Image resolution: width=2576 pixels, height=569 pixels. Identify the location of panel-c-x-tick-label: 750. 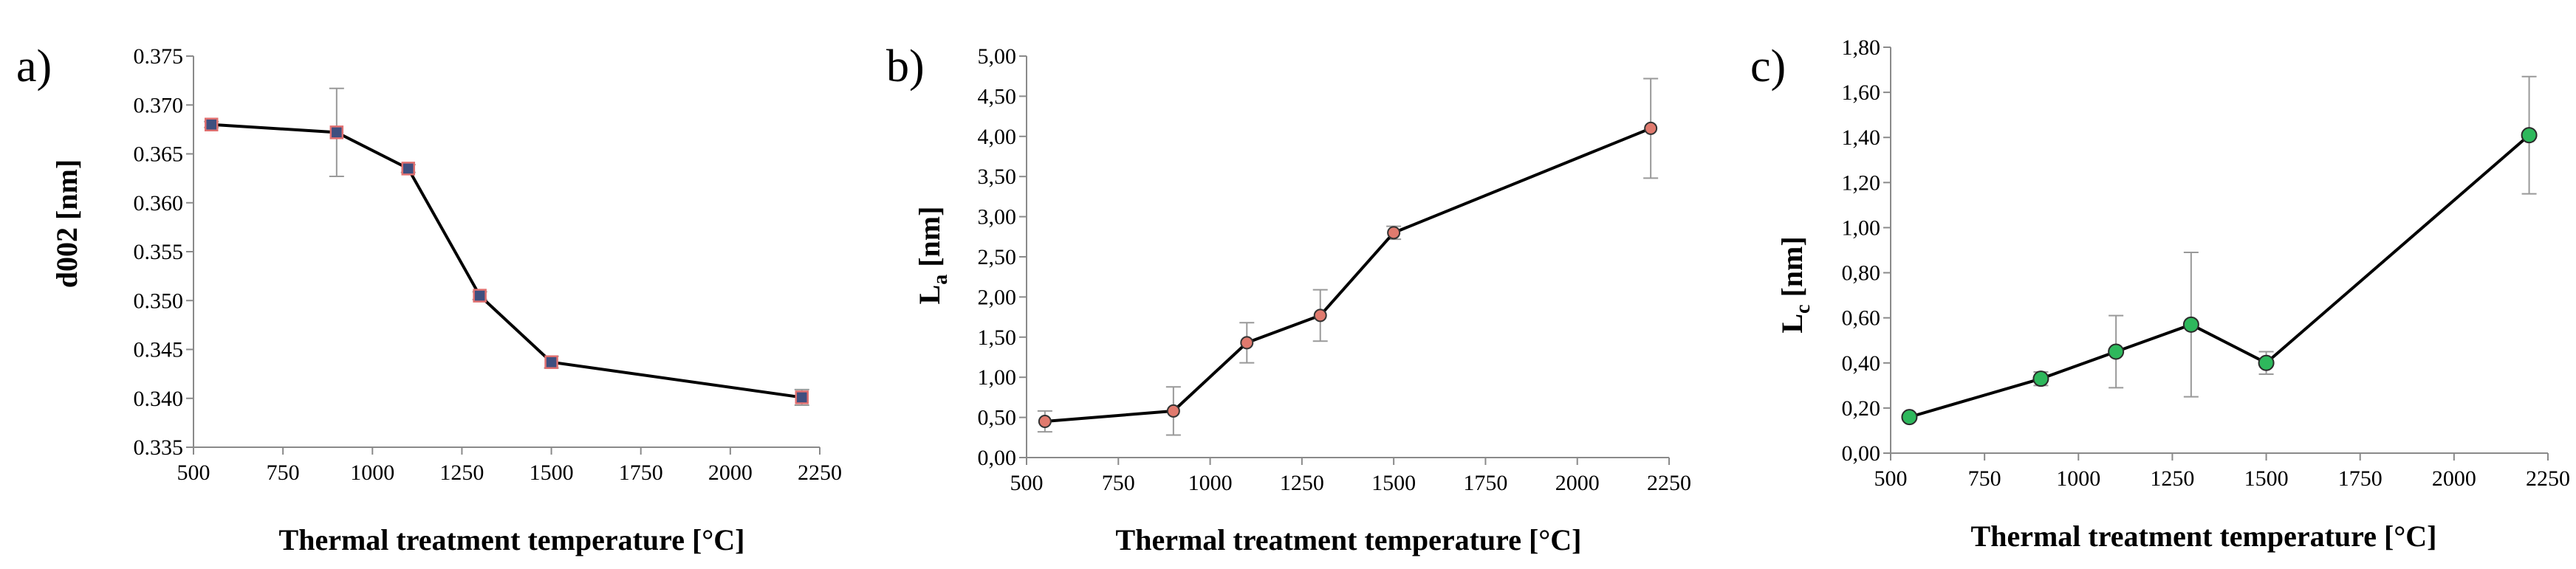
(1984, 479).